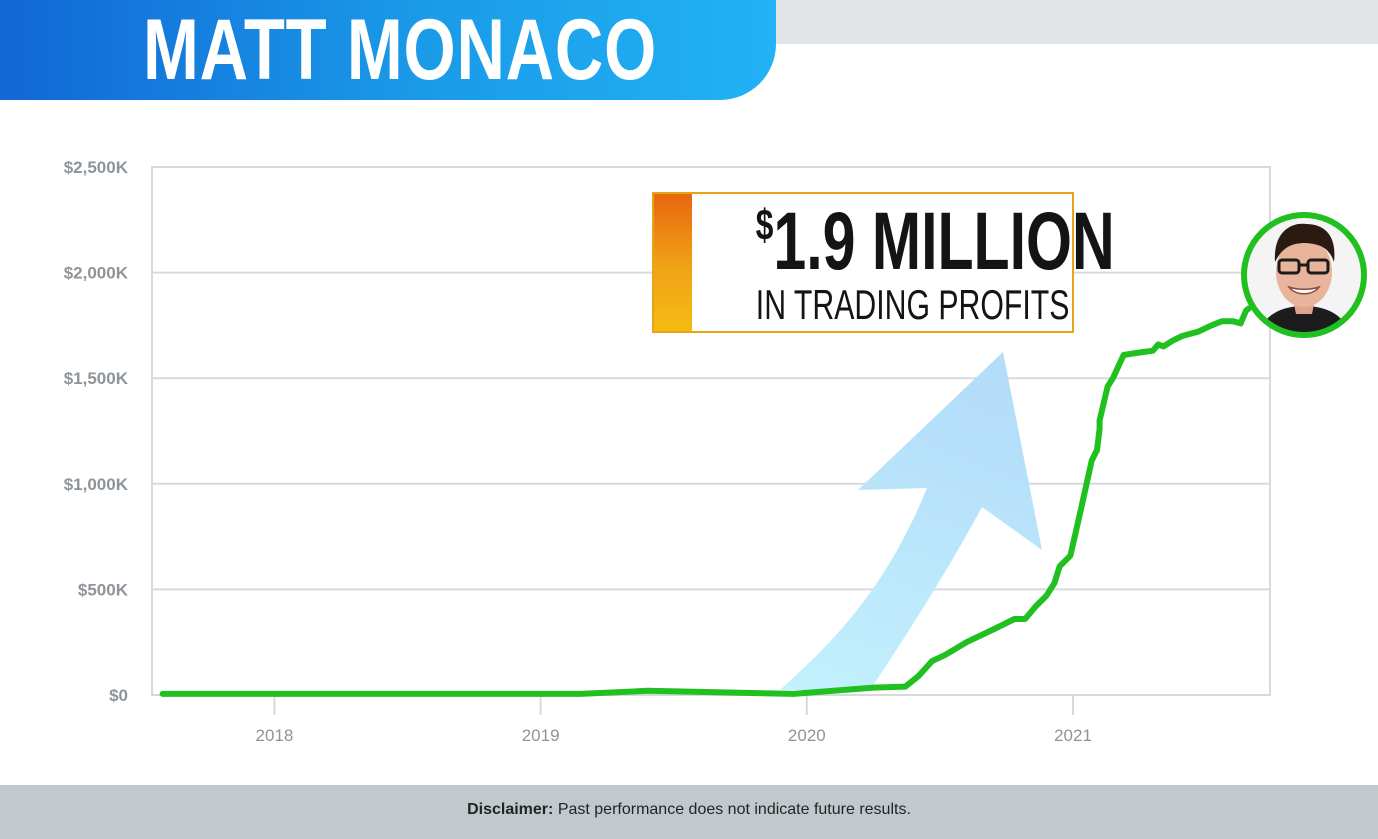 The width and height of the screenshot is (1378, 839). Describe the element at coordinates (96, 378) in the screenshot. I see `y-tick-label: $1,500K` at that location.